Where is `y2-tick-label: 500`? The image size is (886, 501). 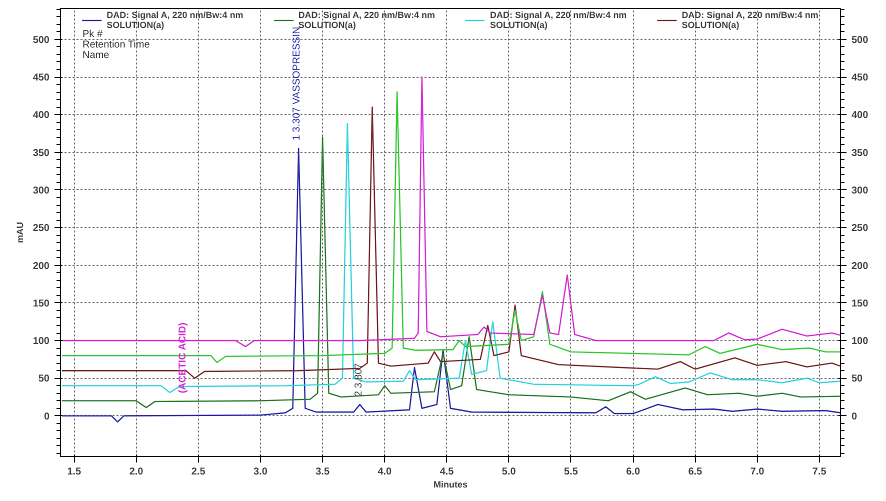
y2-tick-label: 500 is located at coordinates (860, 40).